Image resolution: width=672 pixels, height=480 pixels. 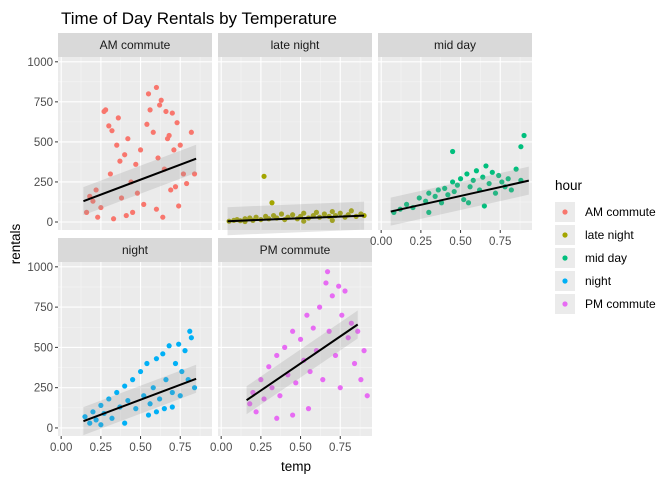 I want to click on legend-label: night, so click(x=598, y=281).